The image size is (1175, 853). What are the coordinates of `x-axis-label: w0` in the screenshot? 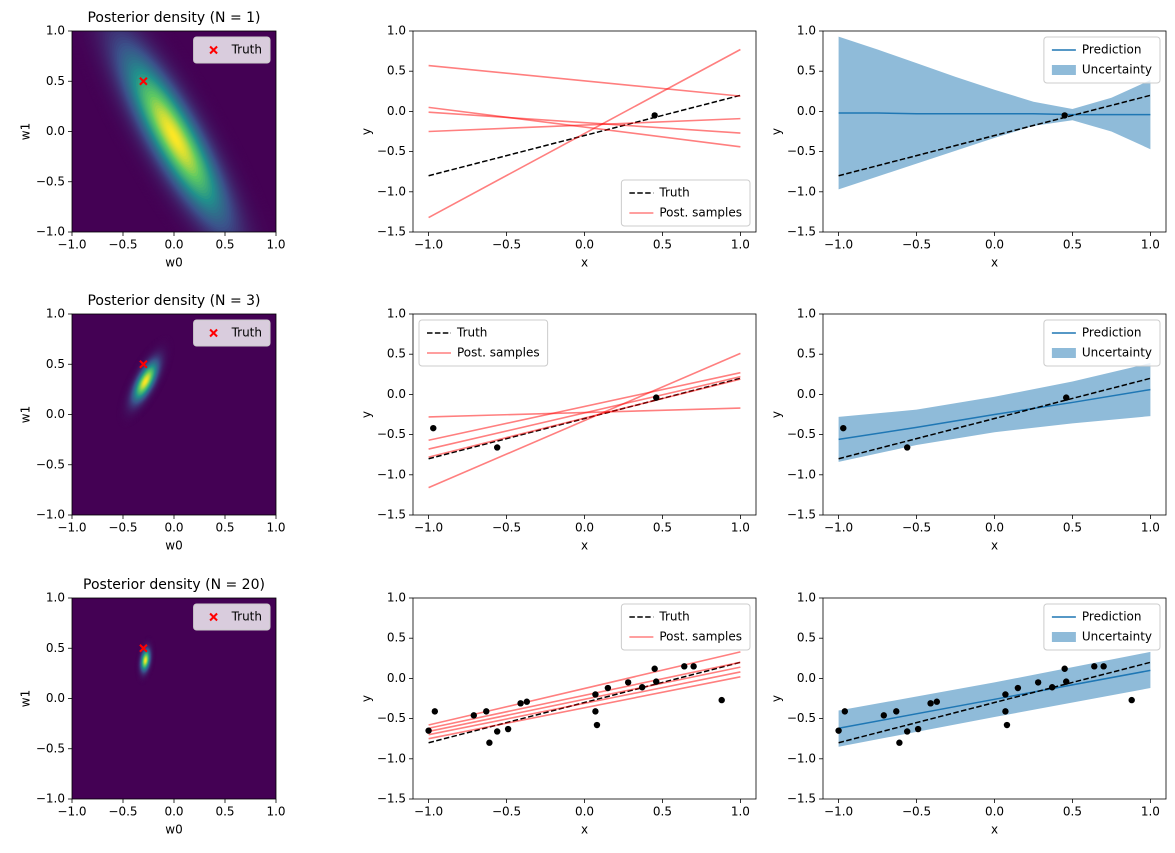 It's located at (173, 546).